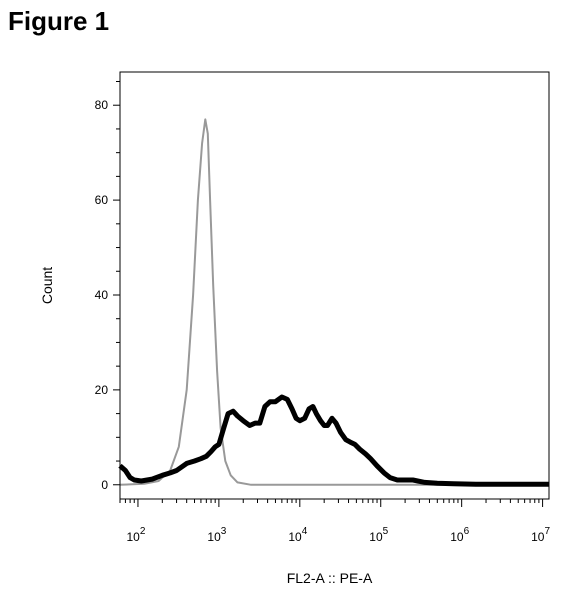 This screenshot has width=570, height=598. What do you see at coordinates (334, 521) in the screenshot?
I see `x-axis: 10² 10³ 10⁴ 10⁵ 10⁶ 10⁷` at bounding box center [334, 521].